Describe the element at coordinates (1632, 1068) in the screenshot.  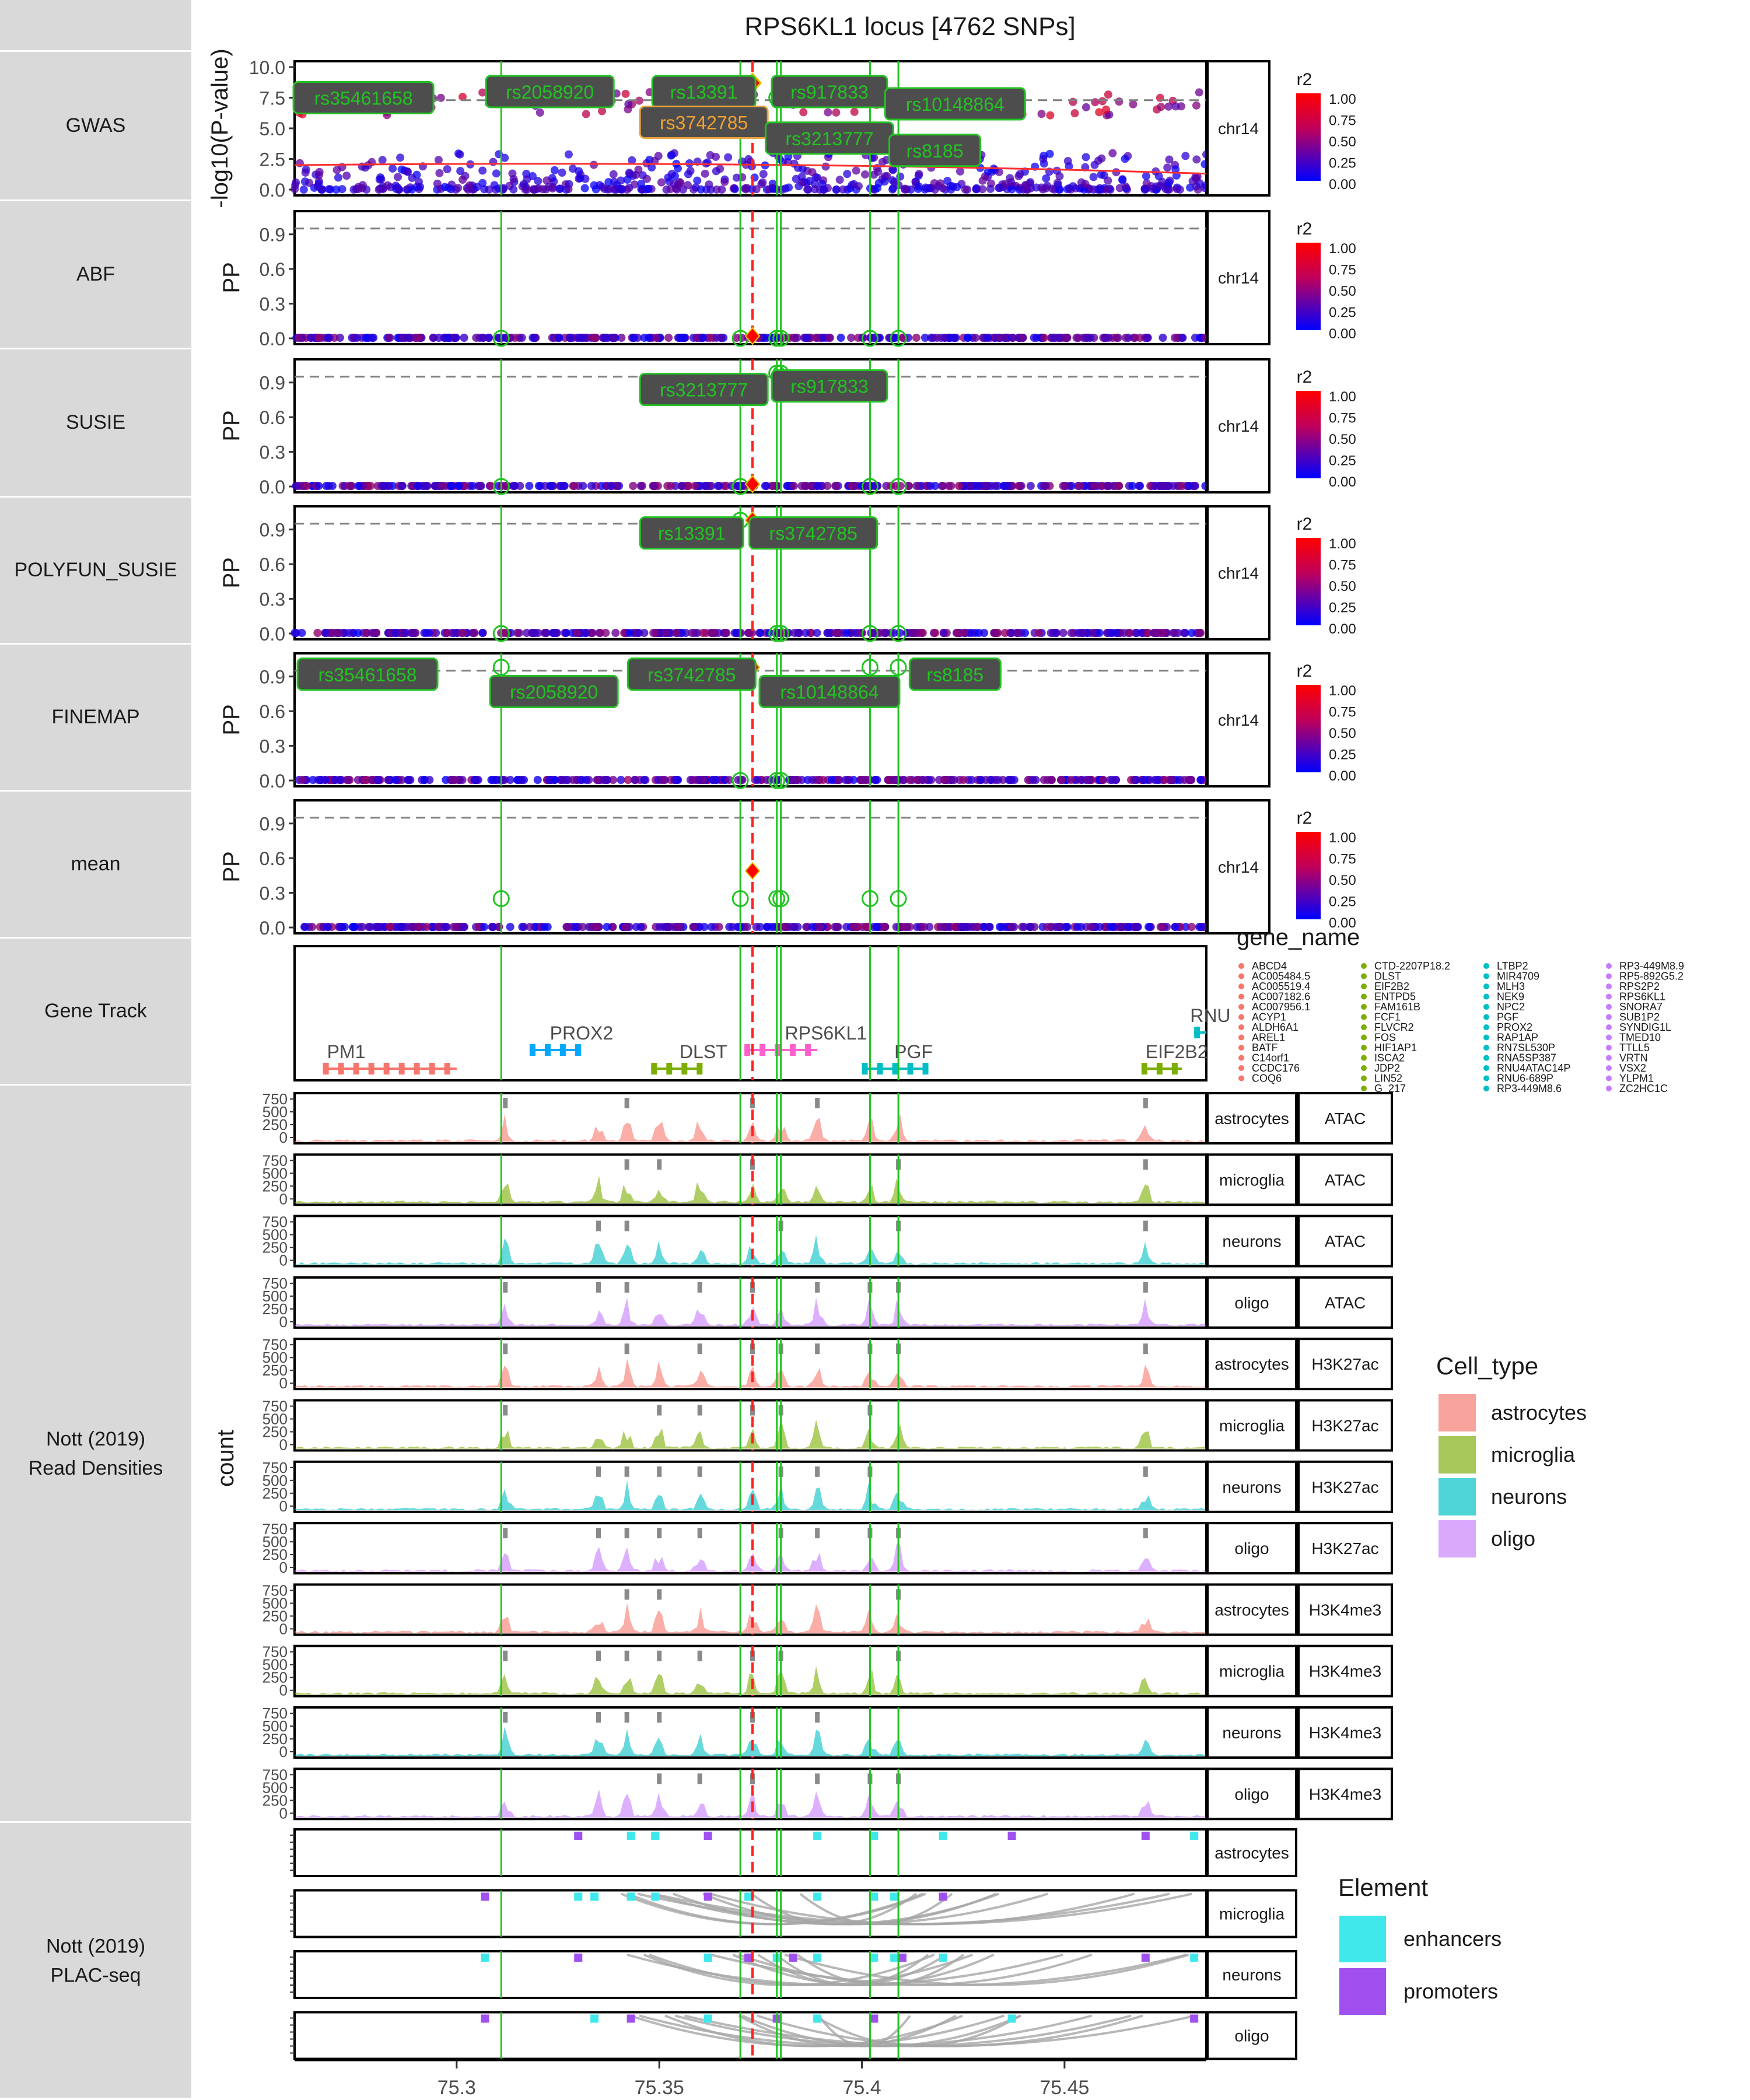
I see `gene-legend-label: VSX2` at that location.